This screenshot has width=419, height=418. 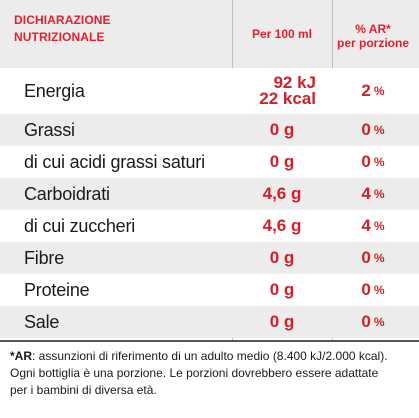 I want to click on nutrient-name: Energia, so click(x=54, y=90).